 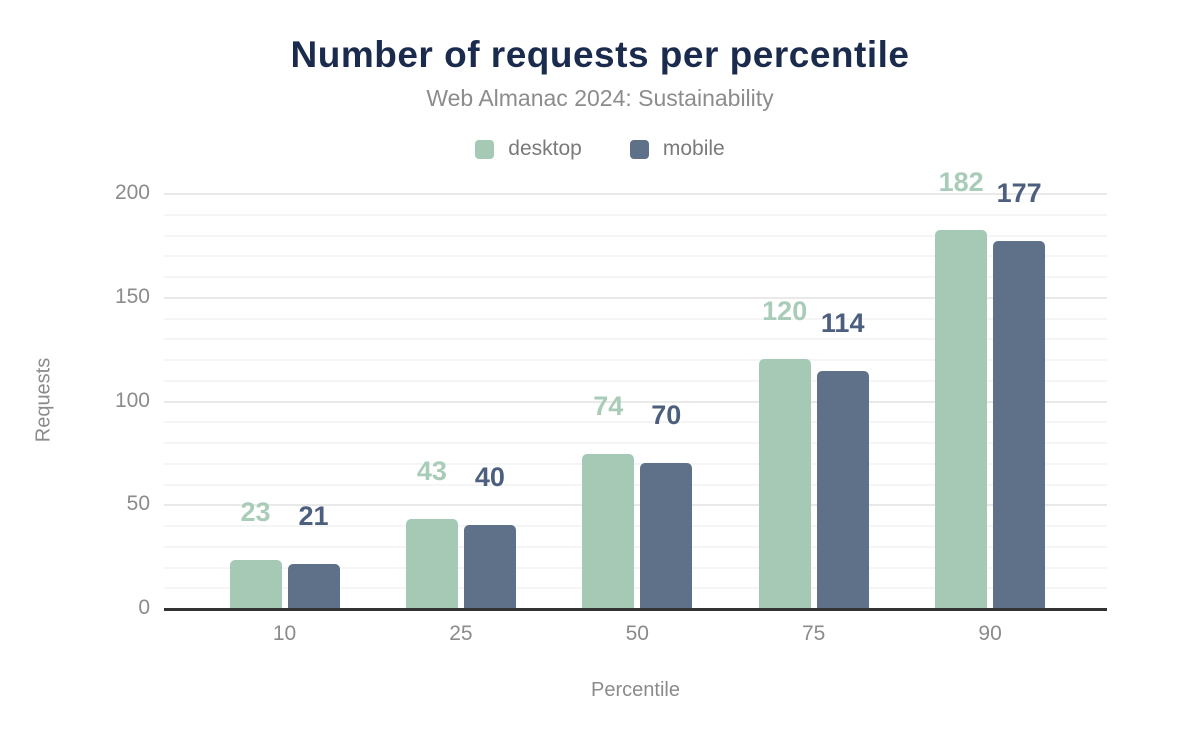 What do you see at coordinates (545, 148) in the screenshot?
I see `desktop-legend-label: desktop` at bounding box center [545, 148].